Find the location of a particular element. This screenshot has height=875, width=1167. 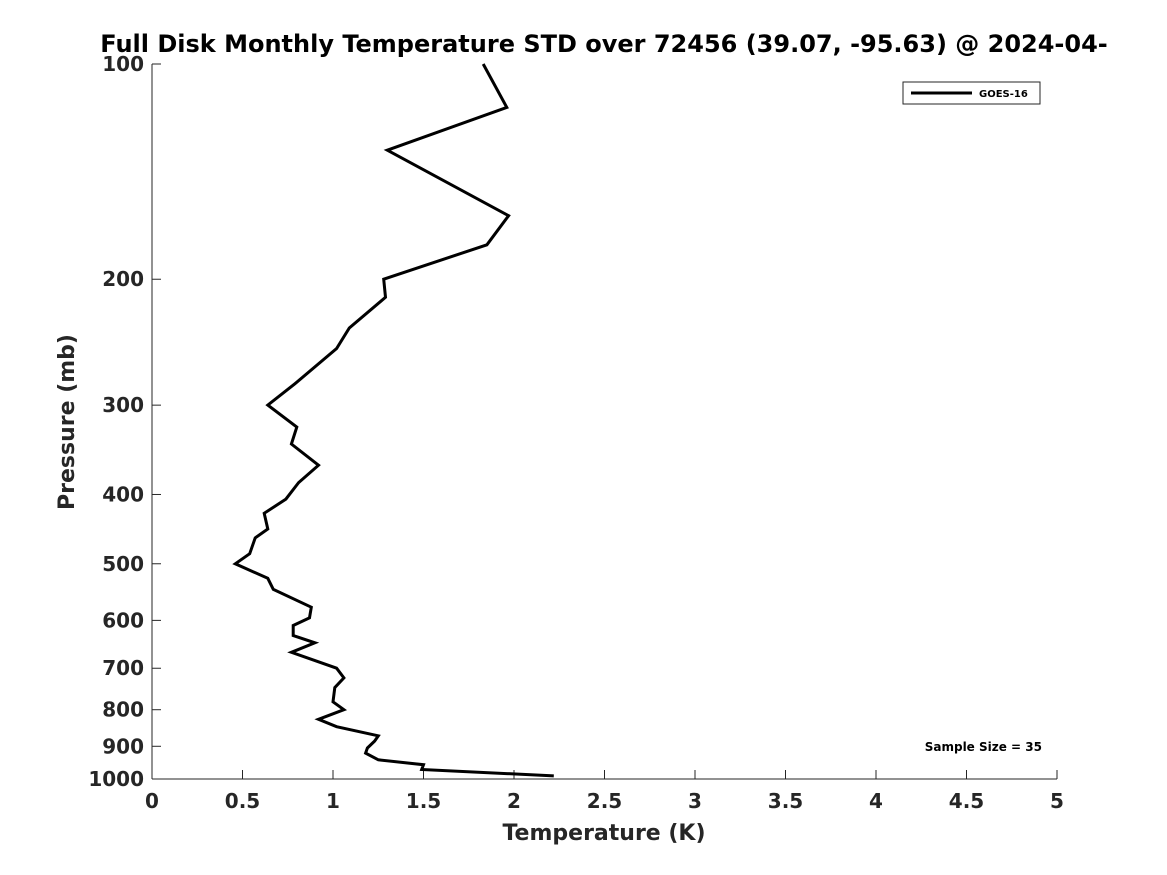

y-tick-label: 500 is located at coordinates (123, 564).